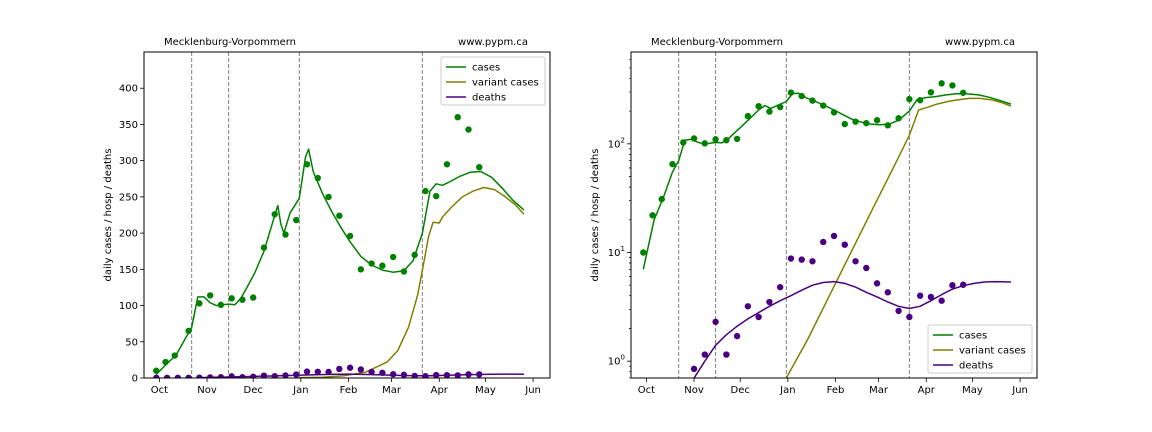  What do you see at coordinates (207, 390) in the screenshot?
I see `x-tick-label: Nov` at bounding box center [207, 390].